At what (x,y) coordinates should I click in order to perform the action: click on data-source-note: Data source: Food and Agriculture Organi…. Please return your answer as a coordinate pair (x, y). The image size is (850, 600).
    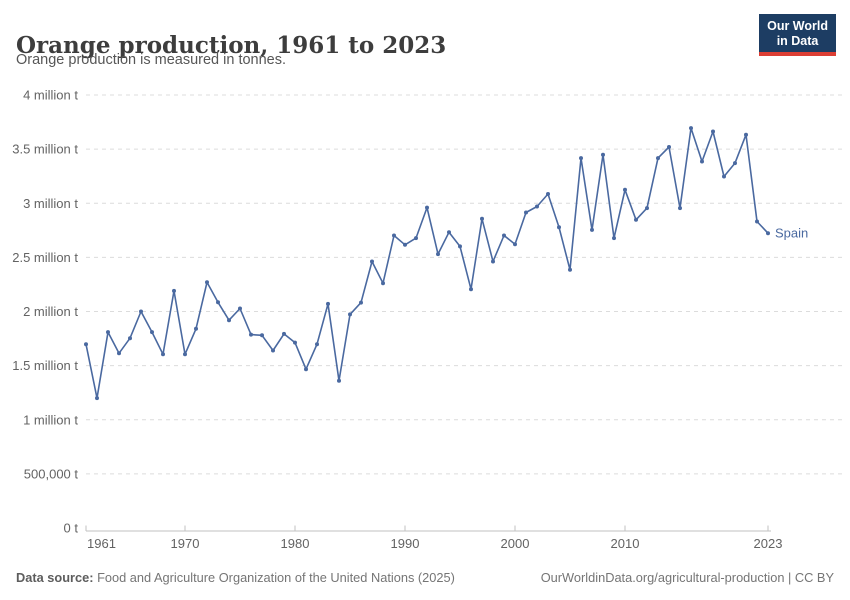
    Looking at the image, I should click on (235, 577).